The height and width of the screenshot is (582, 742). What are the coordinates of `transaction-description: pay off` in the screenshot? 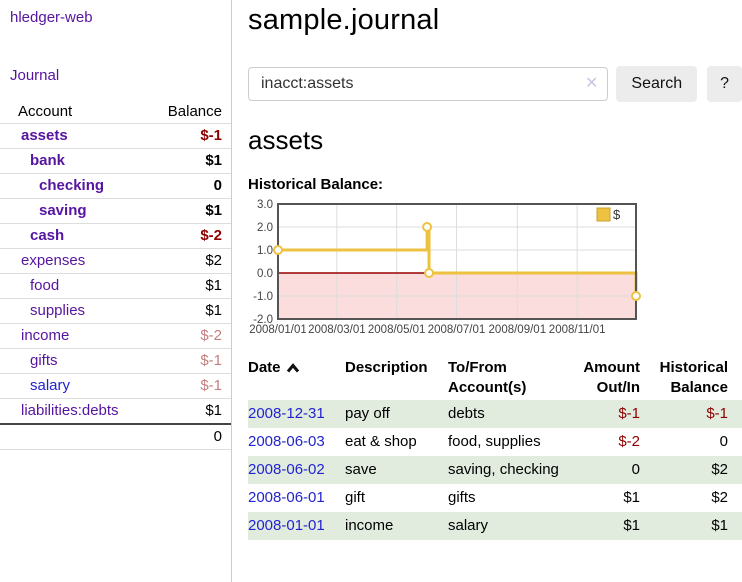 It's located at (367, 413).